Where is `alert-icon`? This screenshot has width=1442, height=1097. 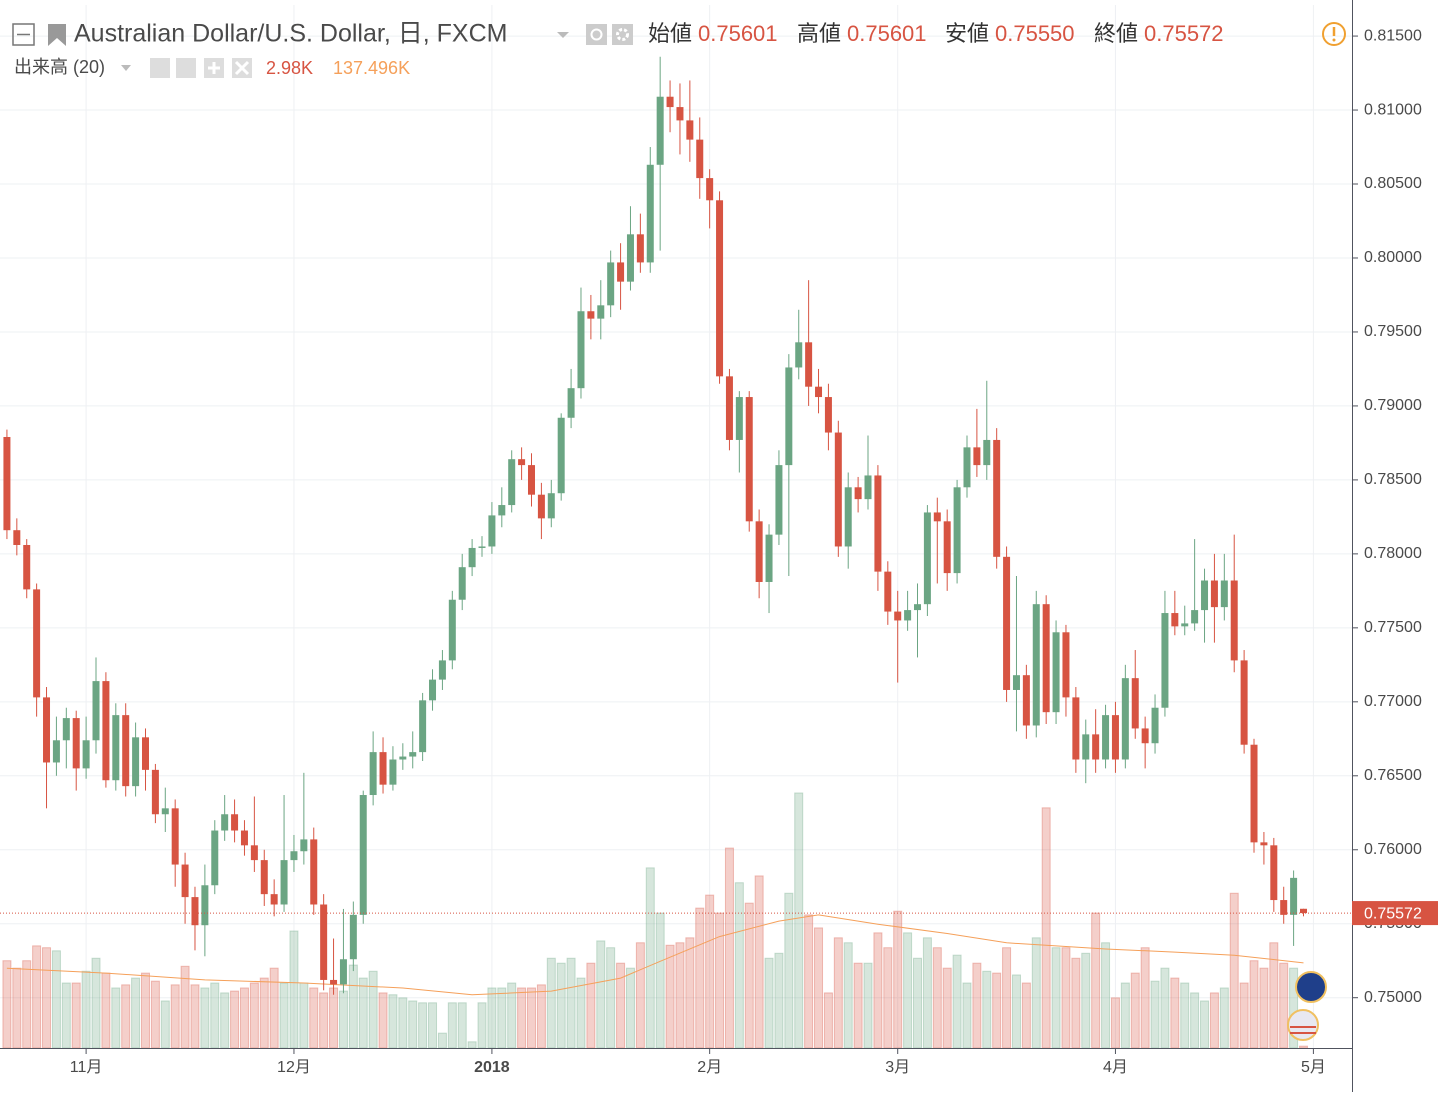
alert-icon is located at coordinates (1334, 34).